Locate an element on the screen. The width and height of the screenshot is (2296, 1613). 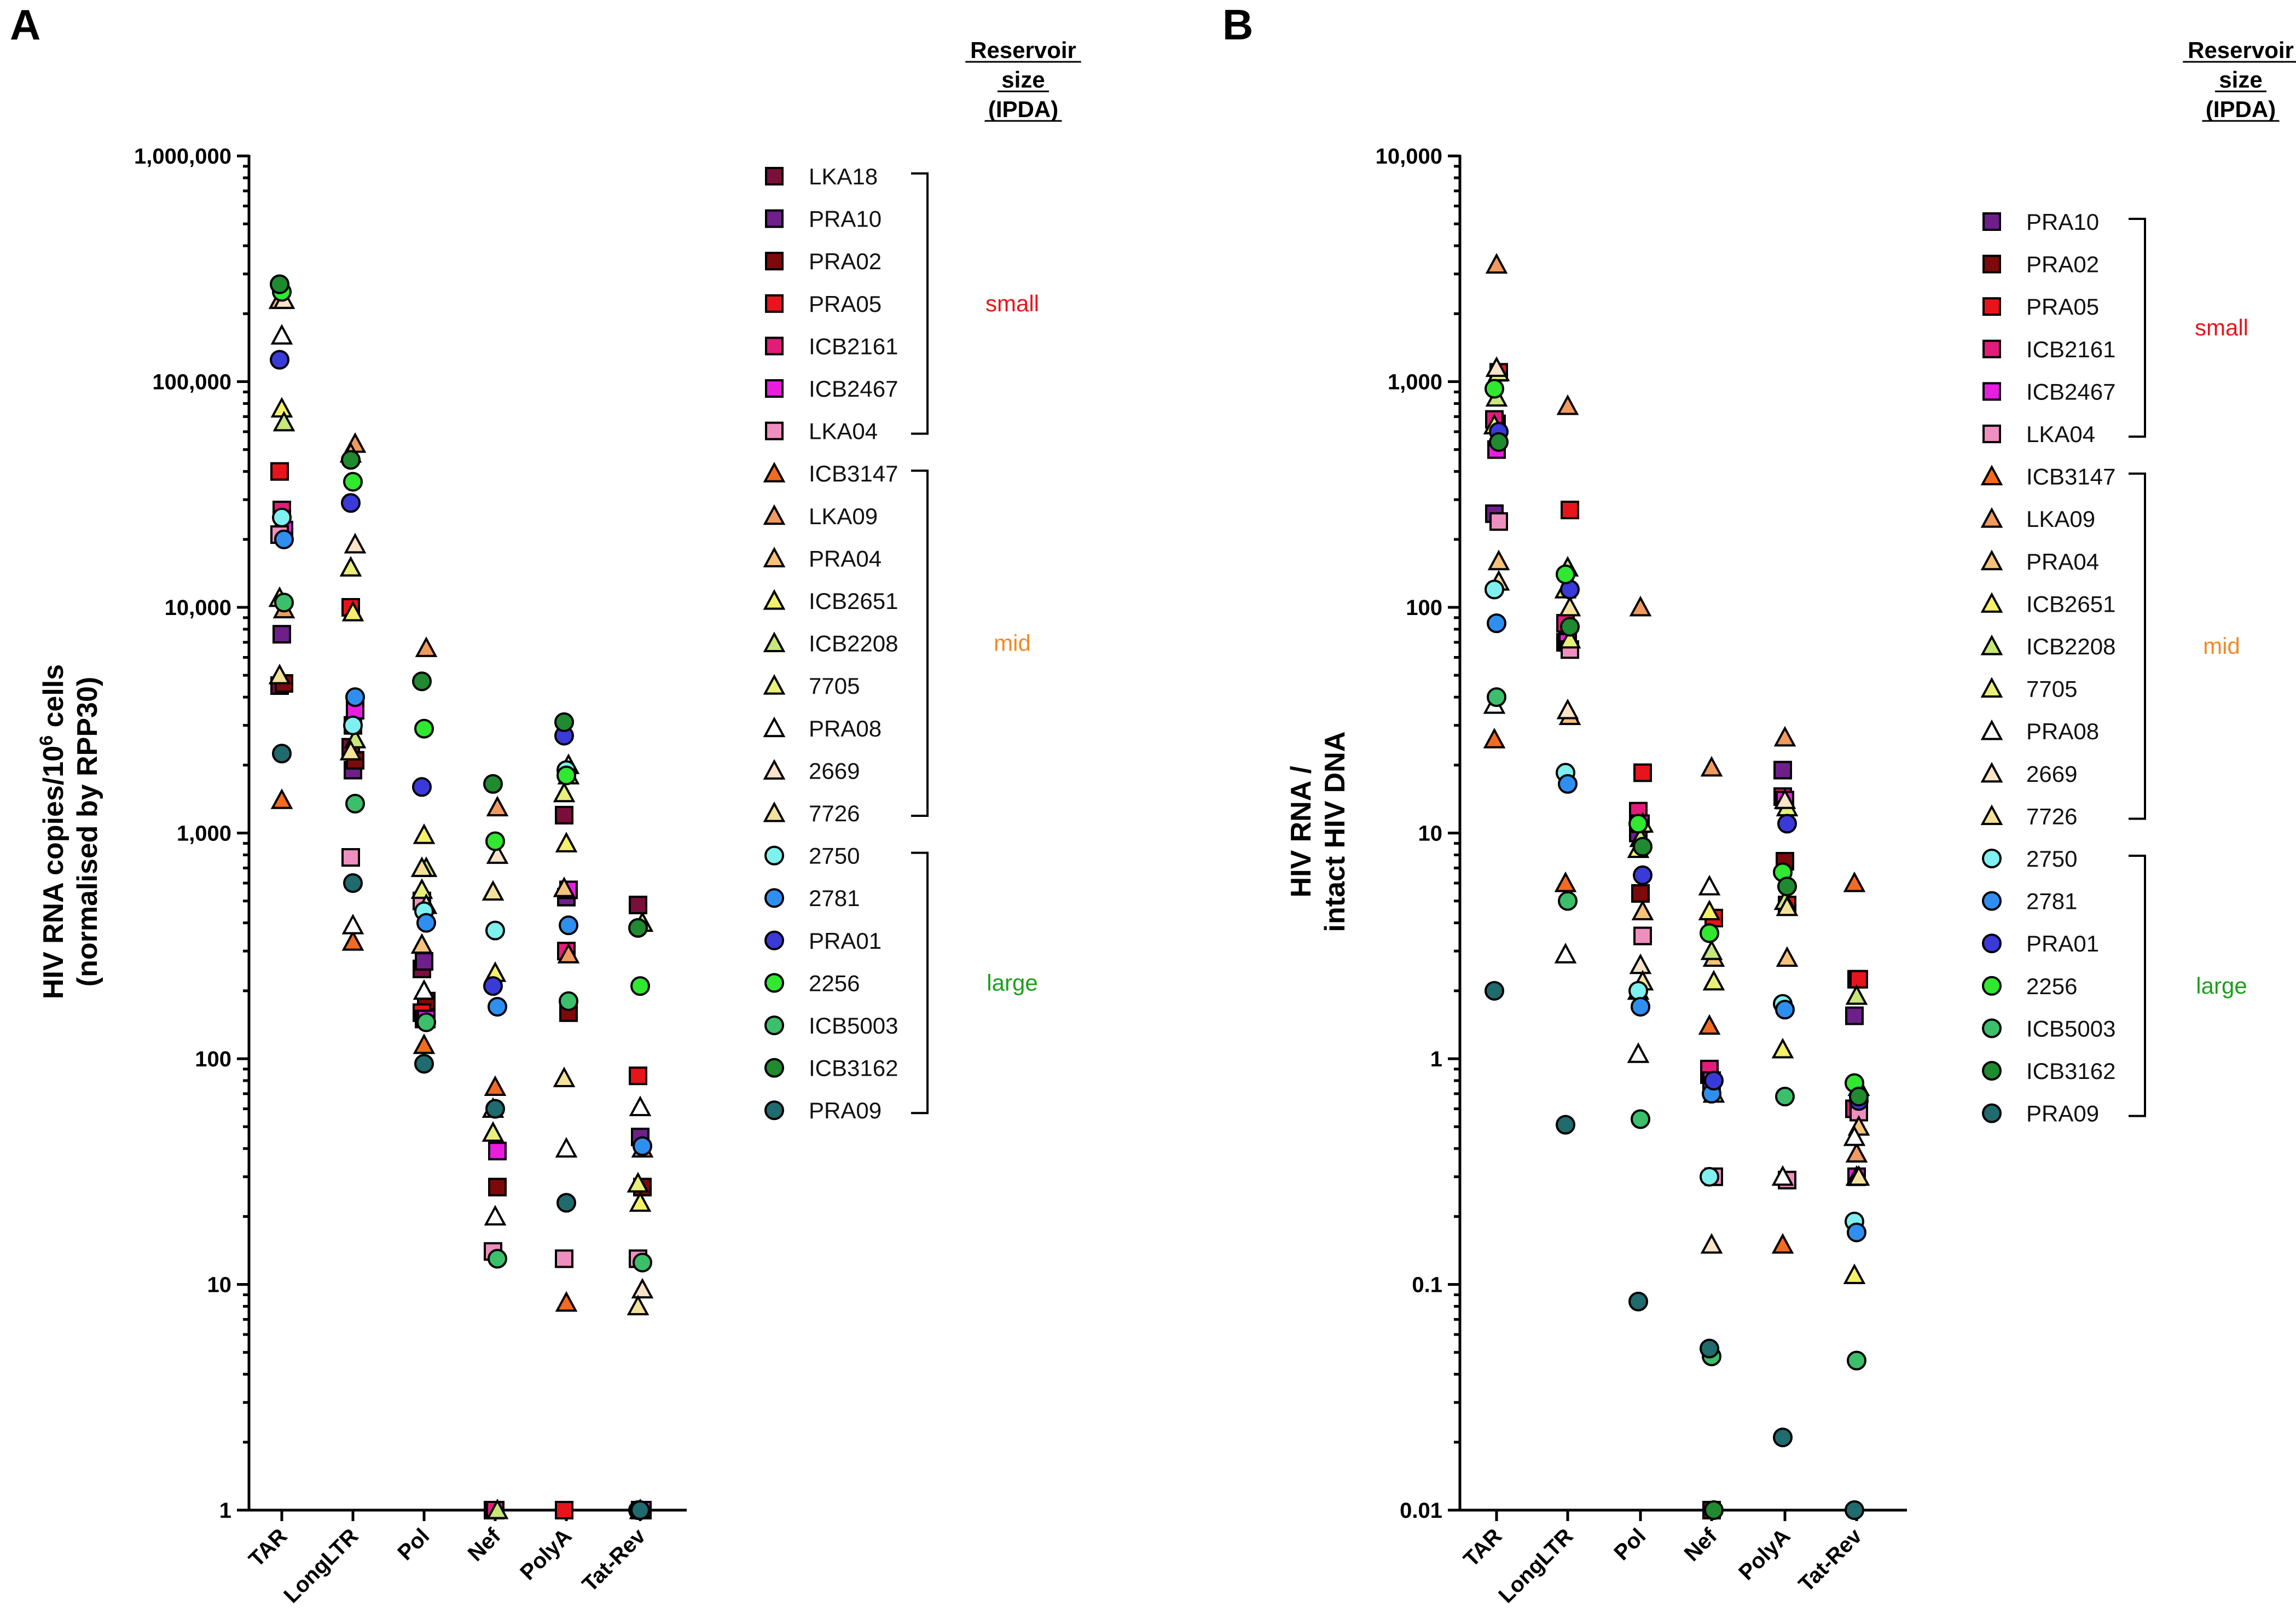
legend-label: PRA09 is located at coordinates (2062, 1114).